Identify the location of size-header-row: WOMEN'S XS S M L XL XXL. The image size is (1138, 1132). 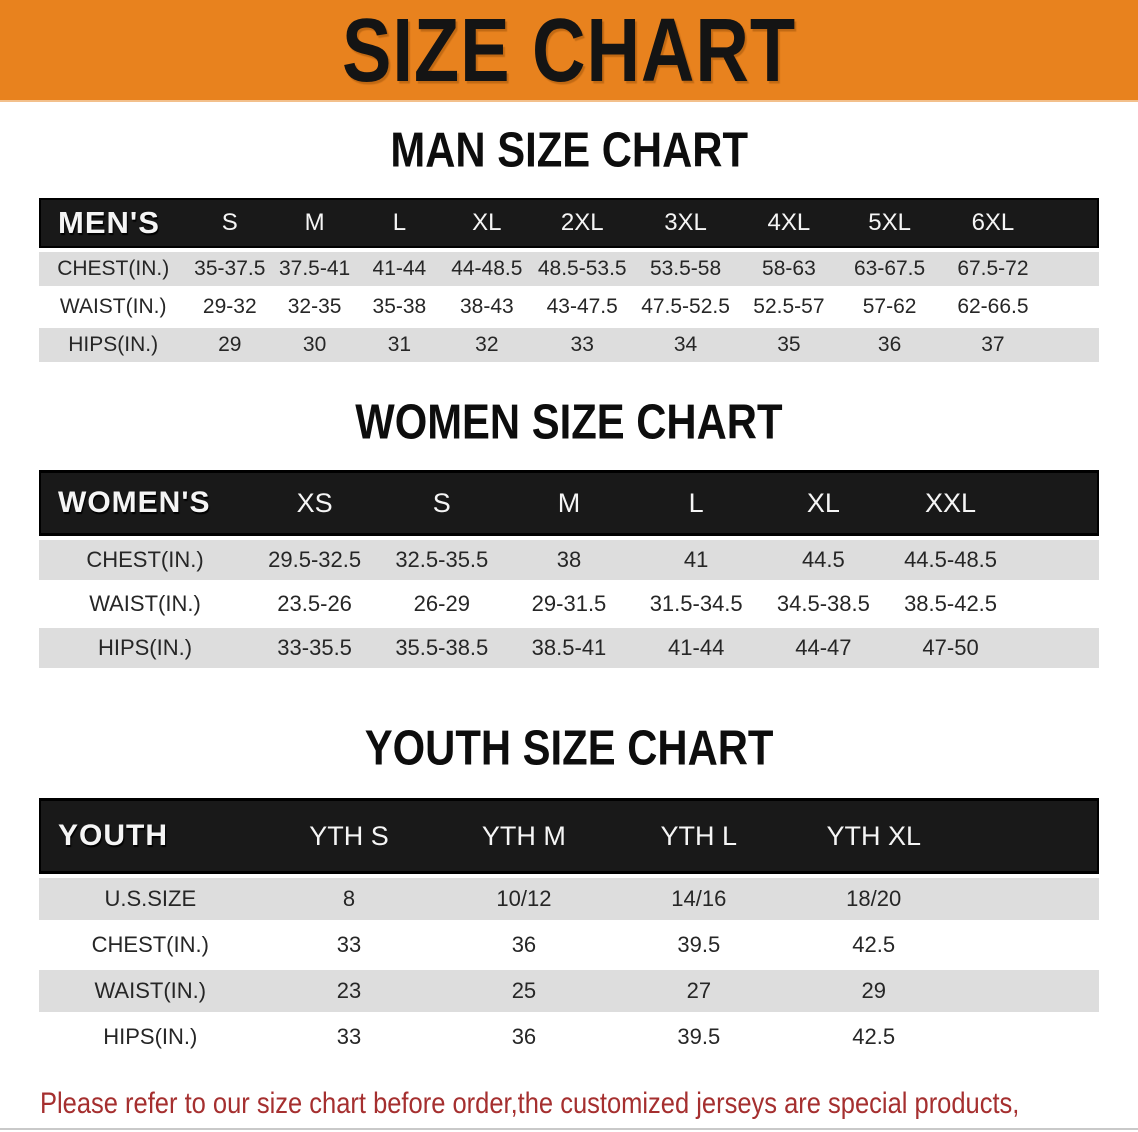
(569, 503).